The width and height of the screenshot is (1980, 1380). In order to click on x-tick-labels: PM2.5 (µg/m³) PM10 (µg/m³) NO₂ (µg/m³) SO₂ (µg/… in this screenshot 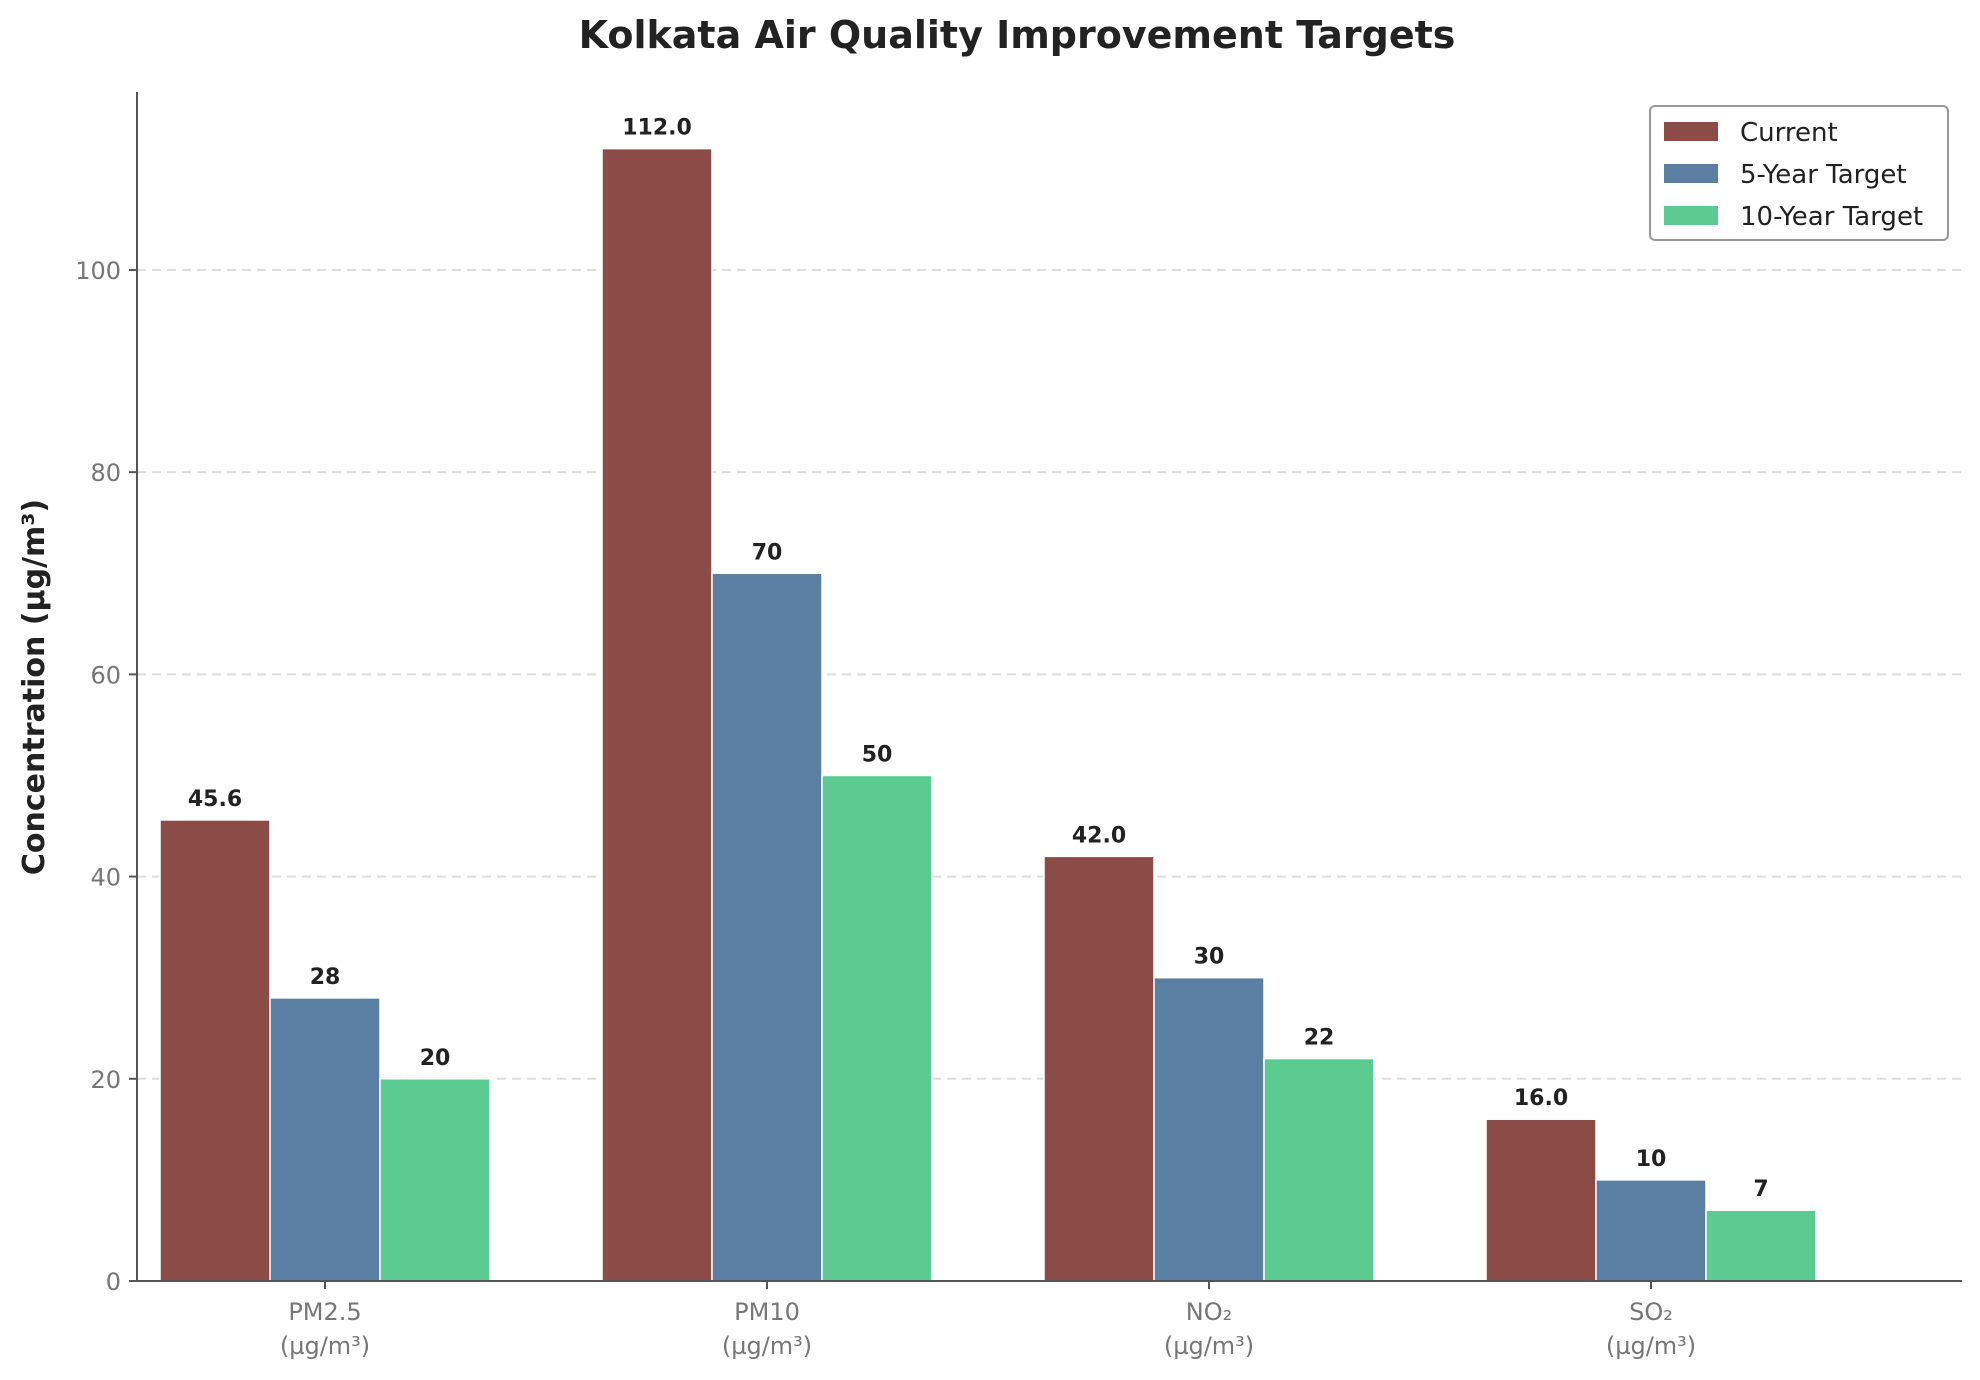, I will do `click(988, 1320)`.